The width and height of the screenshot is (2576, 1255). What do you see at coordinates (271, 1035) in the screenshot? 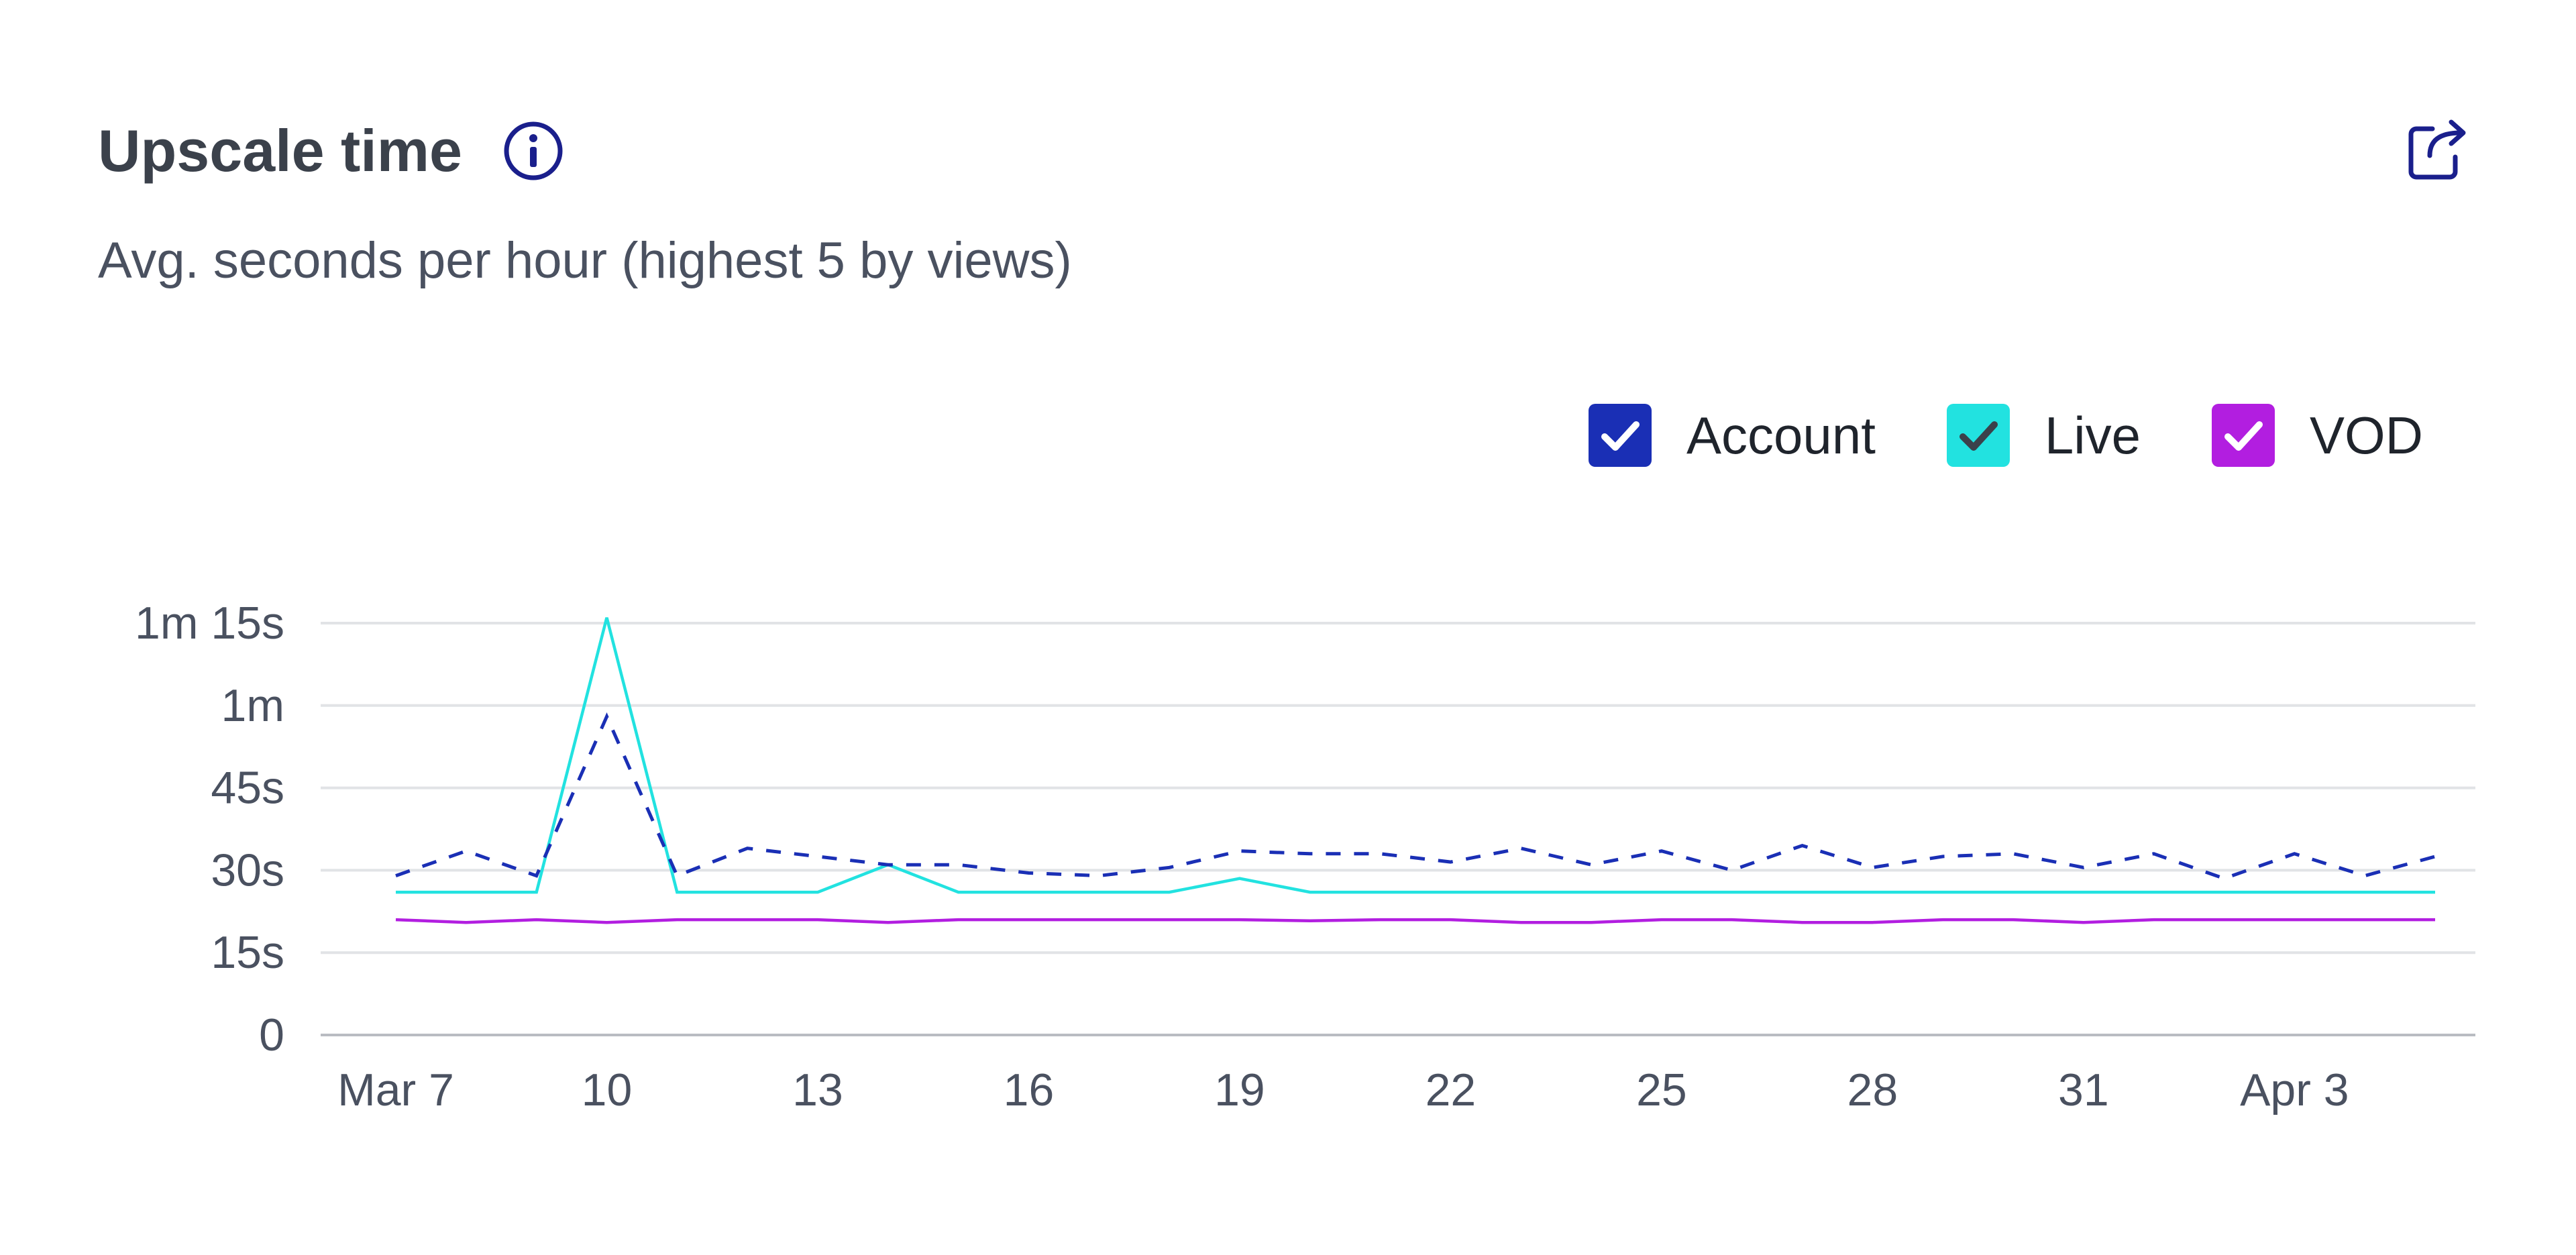
I see `y-tick-label: 0` at bounding box center [271, 1035].